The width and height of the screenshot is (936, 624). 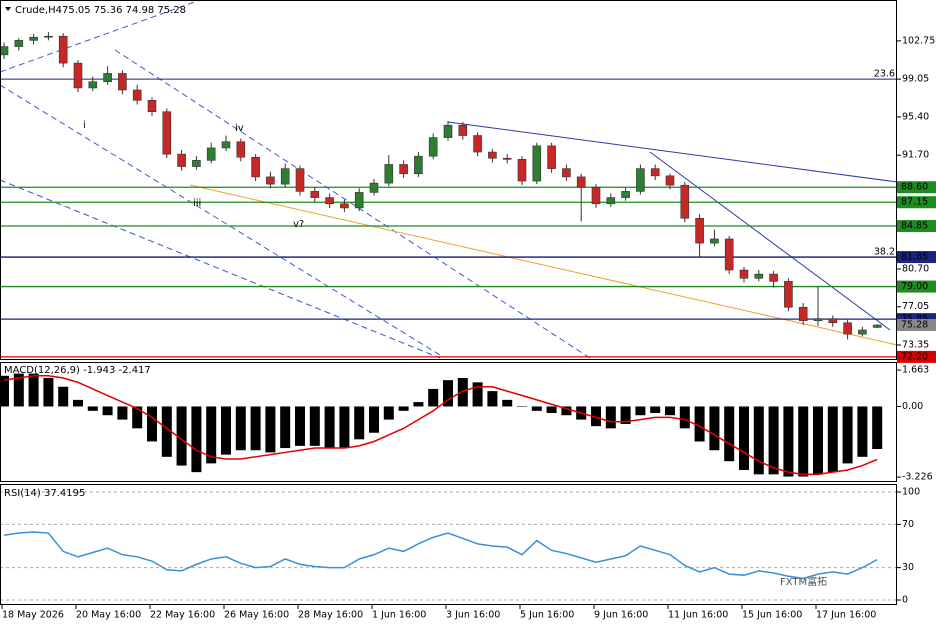 What do you see at coordinates (915, 370) in the screenshot?
I see `y-tick-label: 1.663` at bounding box center [915, 370].